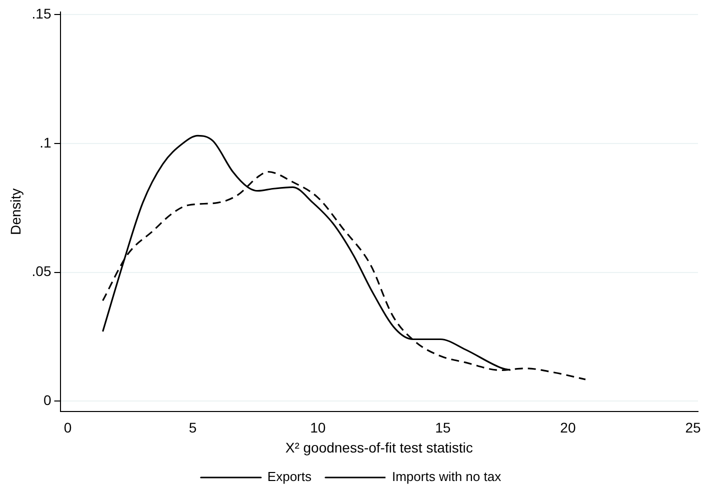 The height and width of the screenshot is (502, 712). What do you see at coordinates (318, 428) in the screenshot?
I see `x-tick-label: 10` at bounding box center [318, 428].